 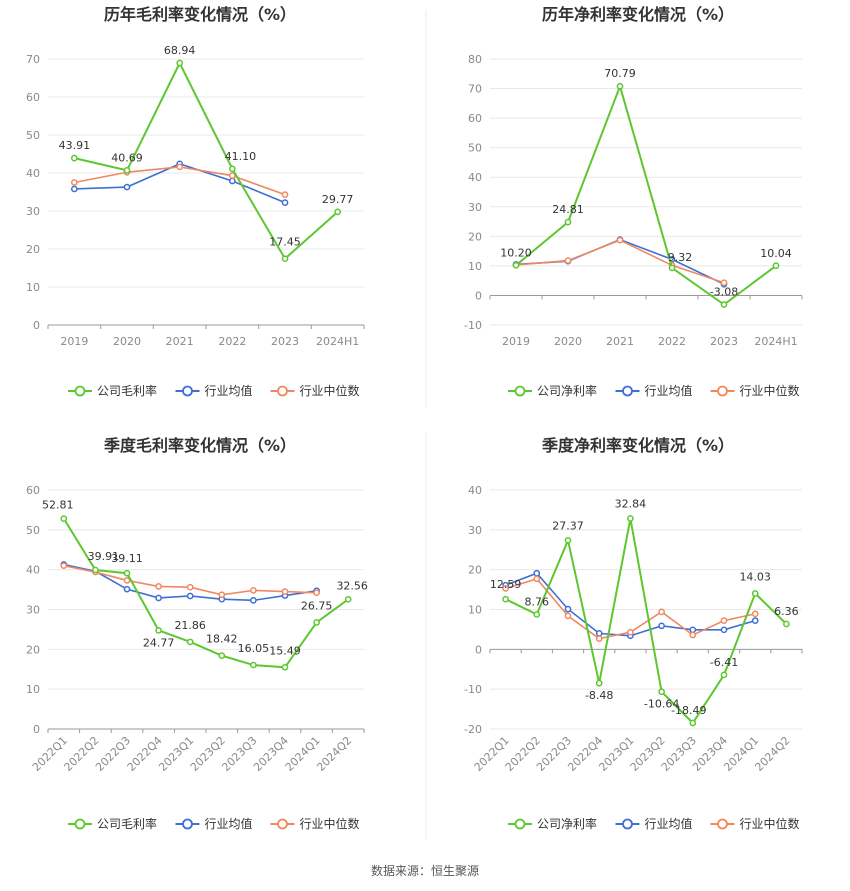 I want to click on data-label: 29.77, so click(x=338, y=199).